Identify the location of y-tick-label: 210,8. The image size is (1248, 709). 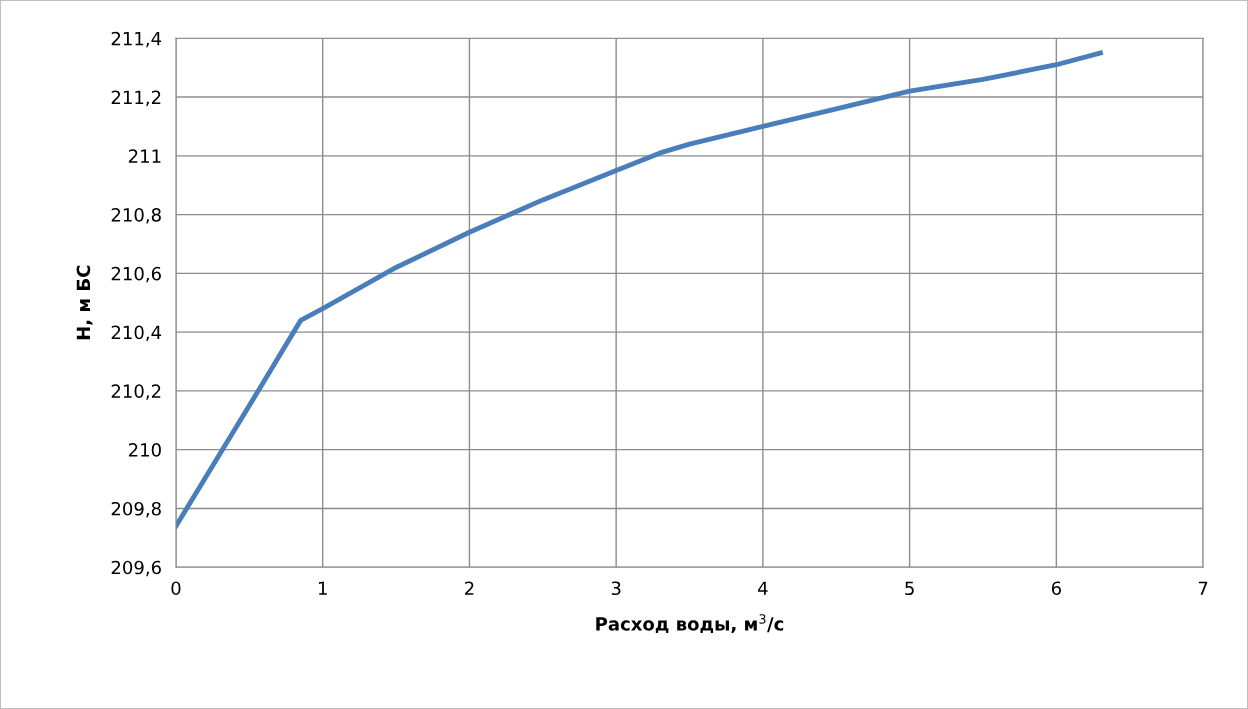
(136, 216).